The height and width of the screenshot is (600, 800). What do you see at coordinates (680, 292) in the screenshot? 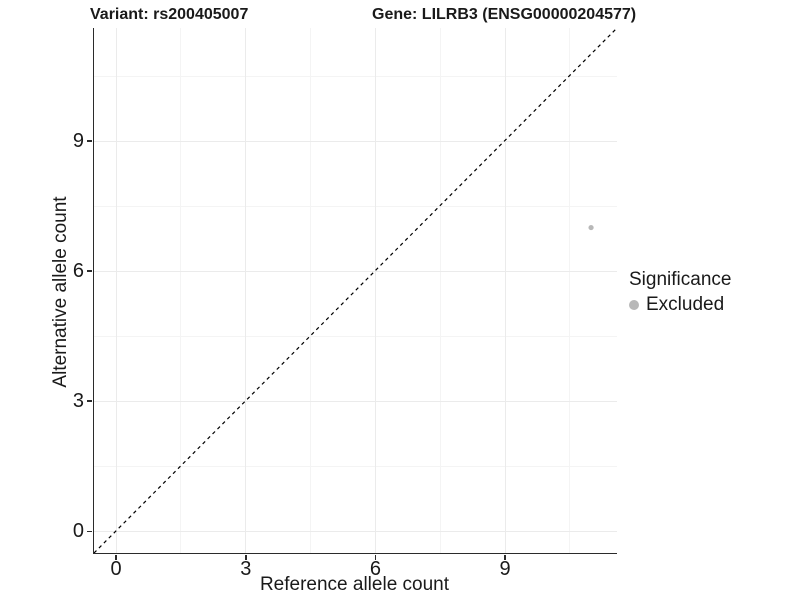
I see `legend: Significance Excluded` at bounding box center [680, 292].